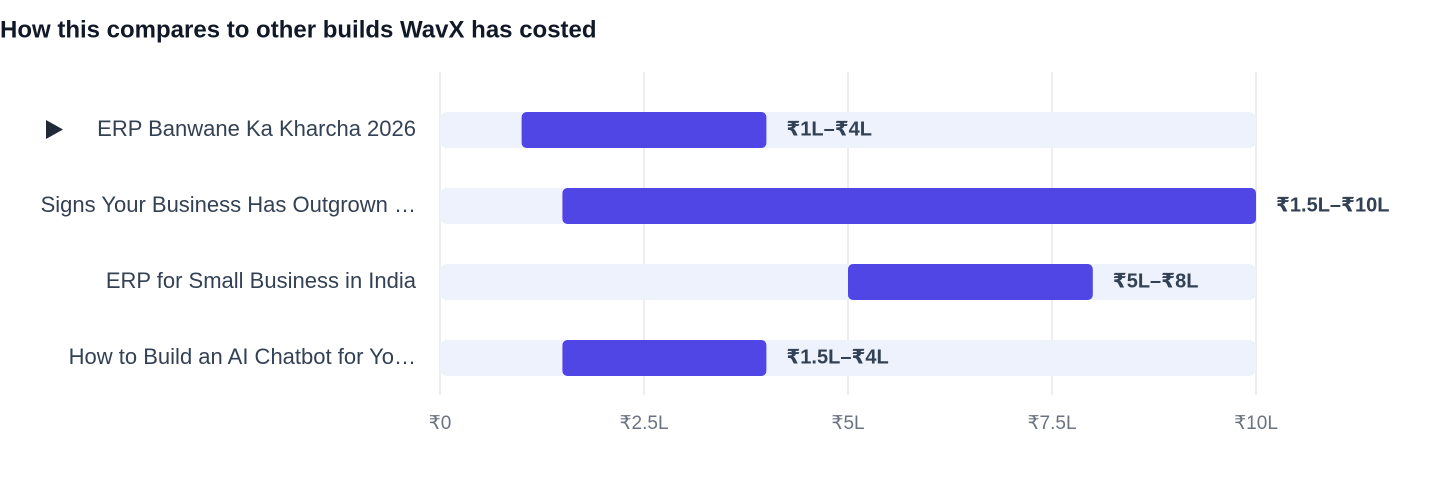  Describe the element at coordinates (54, 129) in the screenshot. I see `current-marker` at that location.